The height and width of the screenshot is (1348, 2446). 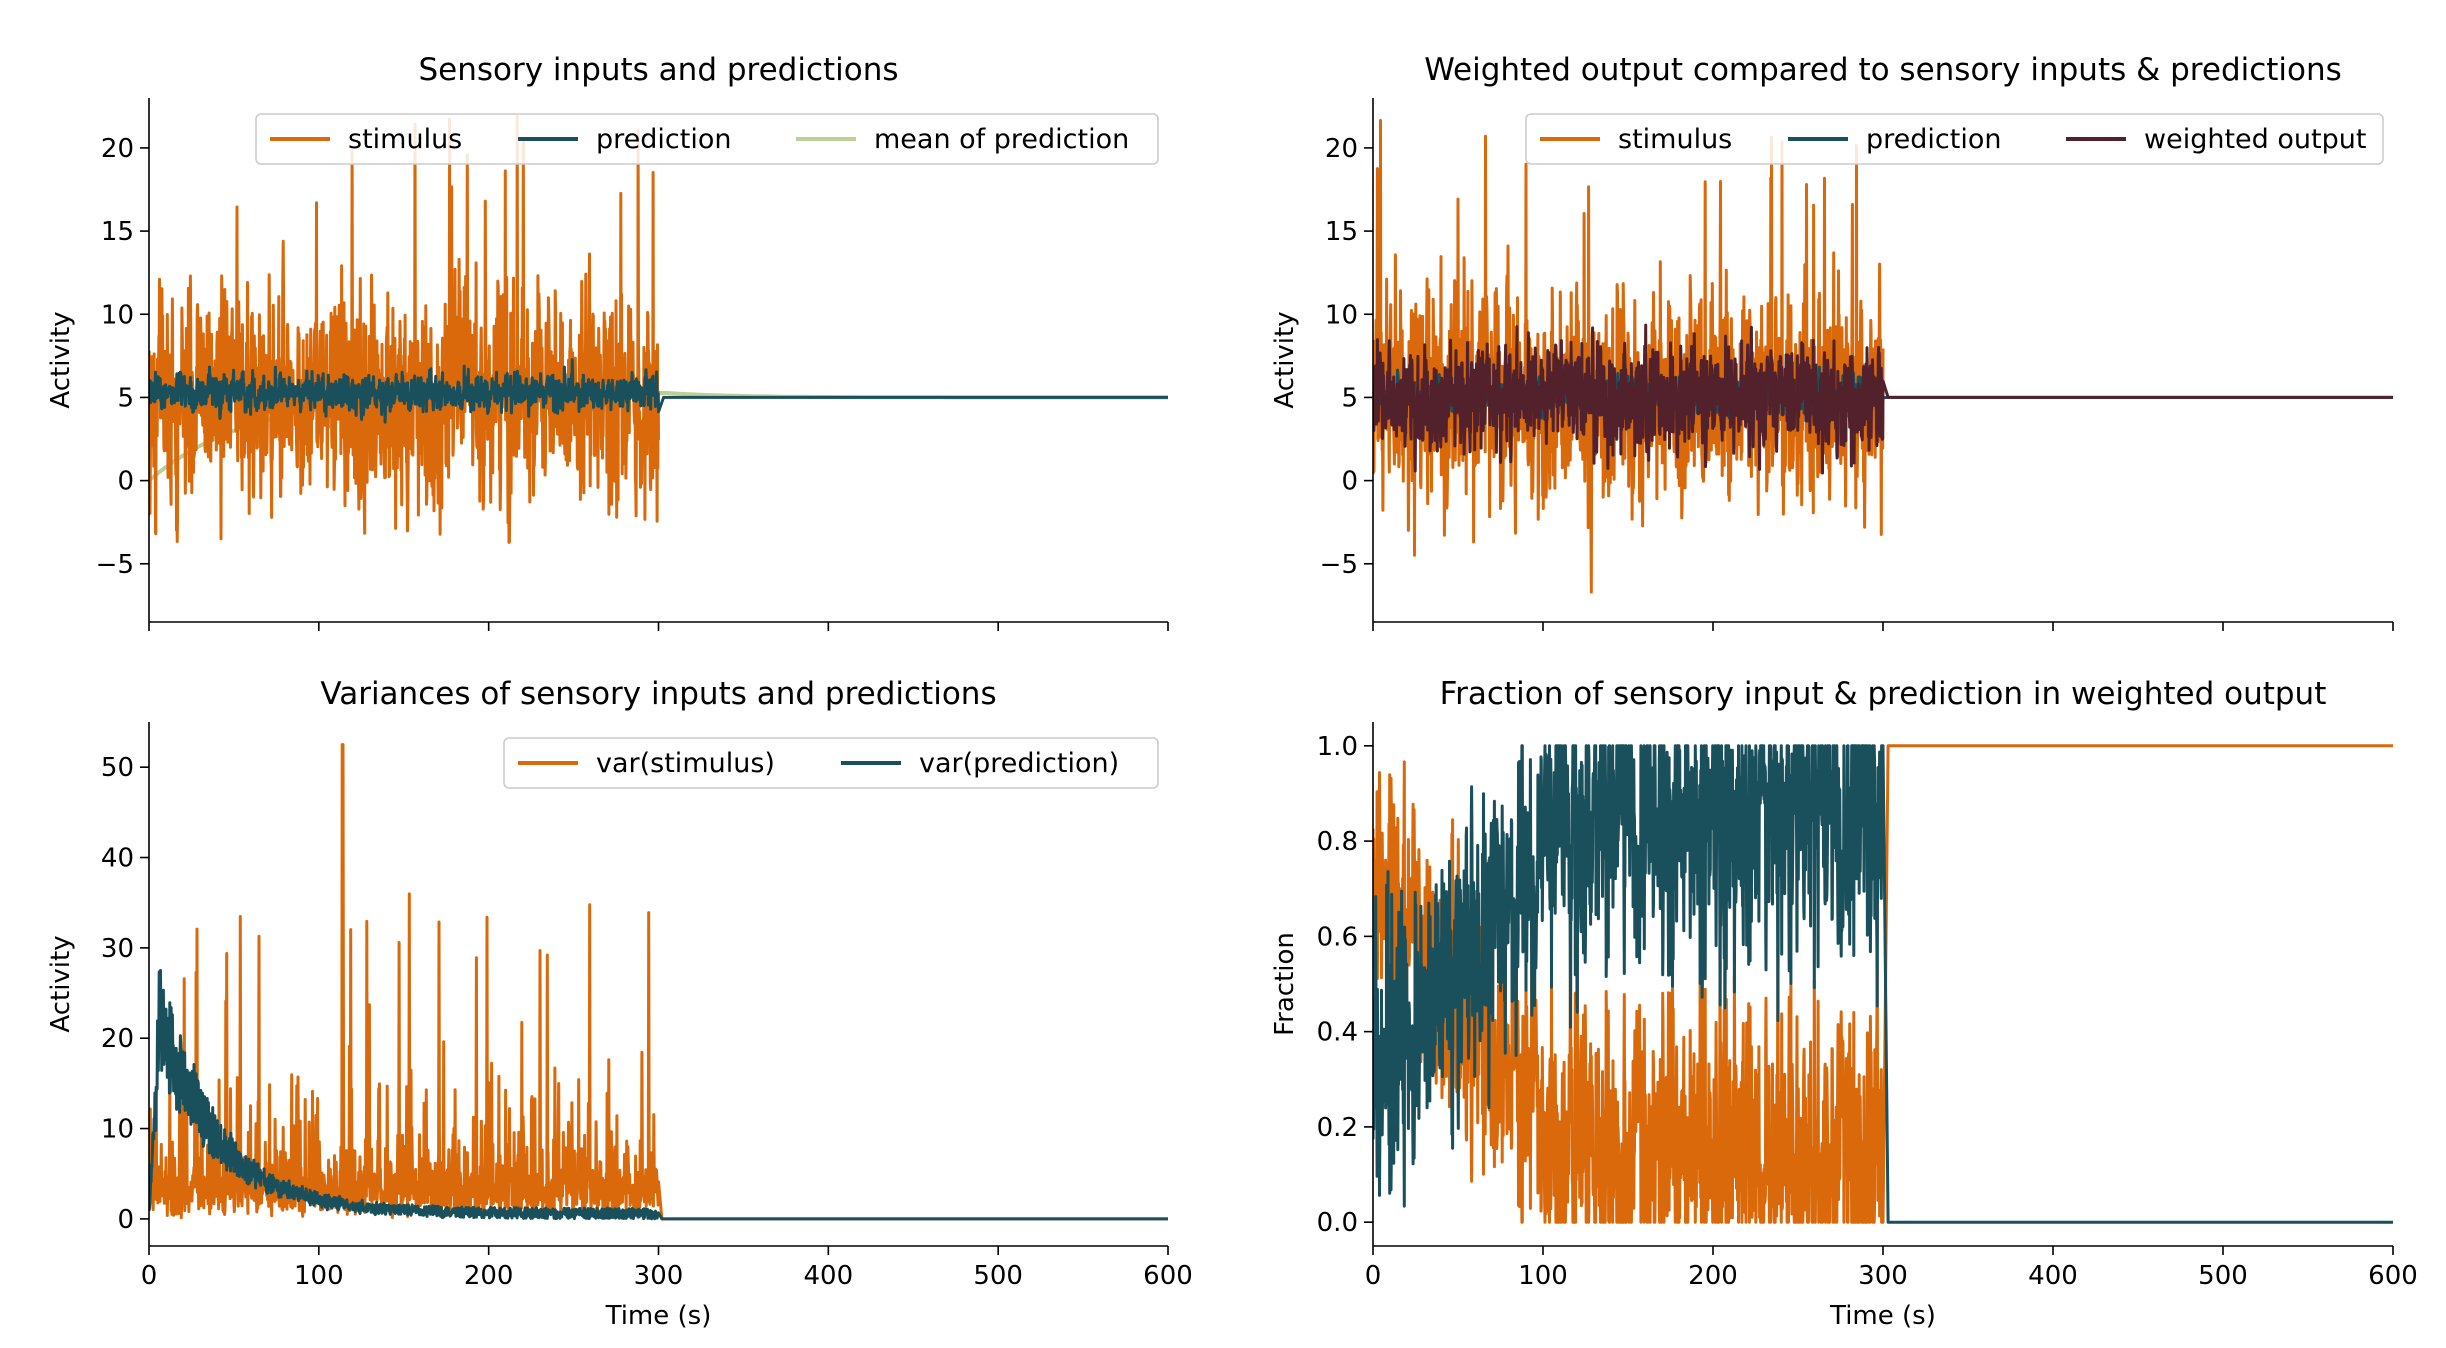 What do you see at coordinates (1337, 1128) in the screenshot?
I see `y-tick-label: 0.2` at bounding box center [1337, 1128].